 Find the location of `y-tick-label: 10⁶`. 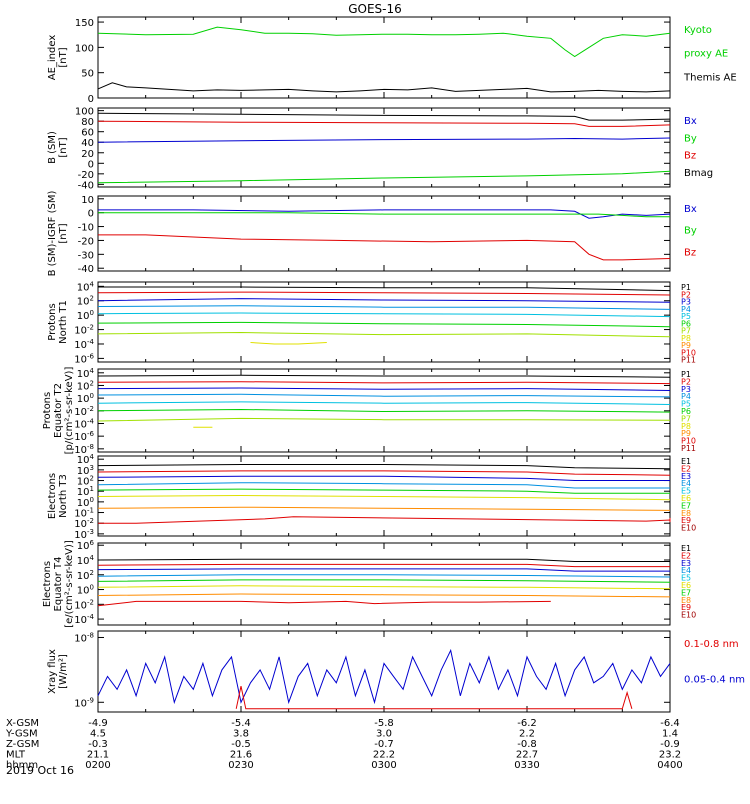

y-tick-label: 10⁶ is located at coordinates (86, 545).